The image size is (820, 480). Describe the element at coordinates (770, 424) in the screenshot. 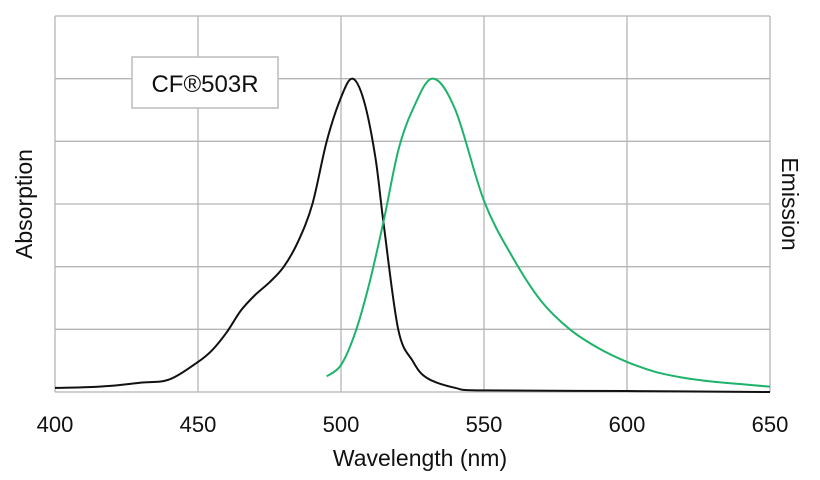

I see `x-tick-label: 650` at that location.